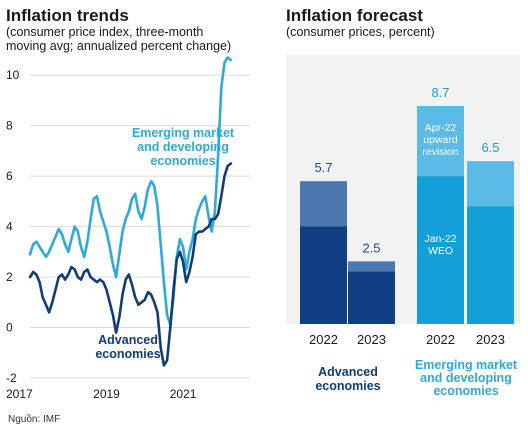 This screenshot has width=528, height=429. Describe the element at coordinates (11, 378) in the screenshot. I see `y-tick-label--2: -2` at that location.